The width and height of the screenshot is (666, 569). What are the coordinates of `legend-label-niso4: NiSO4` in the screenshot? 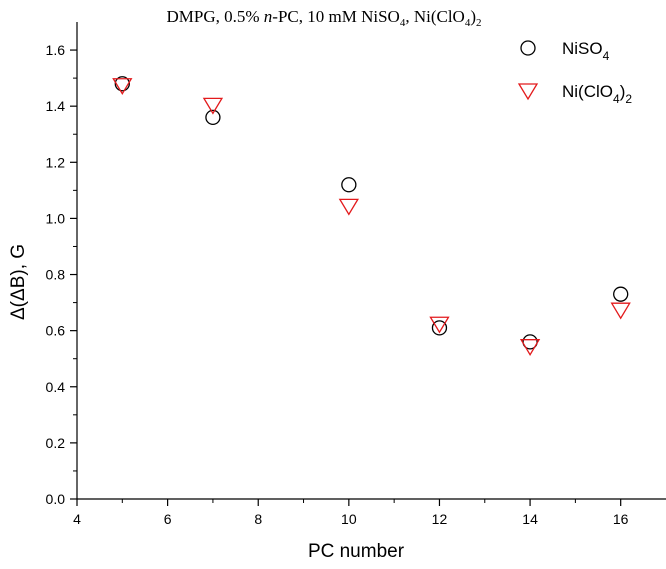 It's located at (586, 51).